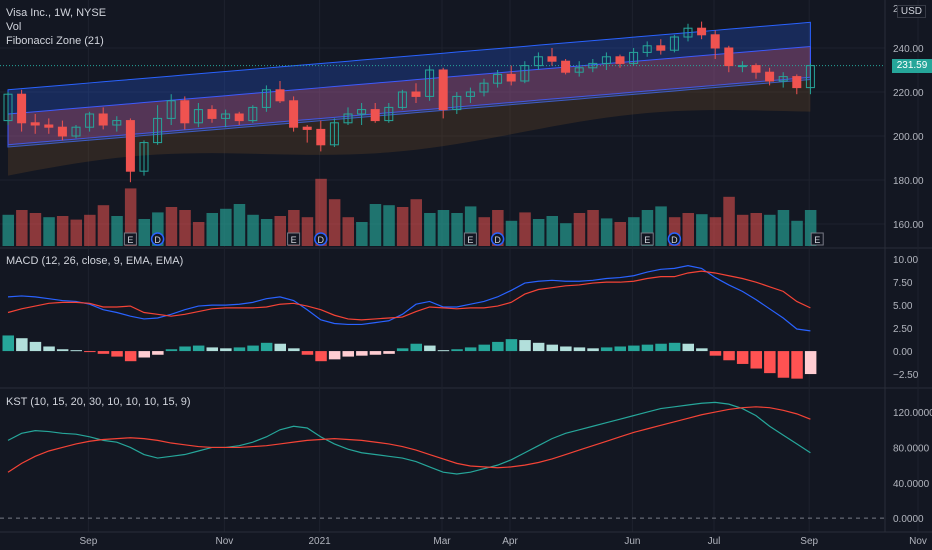 The height and width of the screenshot is (550, 932). Describe the element at coordinates (55, 41) in the screenshot. I see `fib-legend: Fibonacci Zone (21)` at that location.